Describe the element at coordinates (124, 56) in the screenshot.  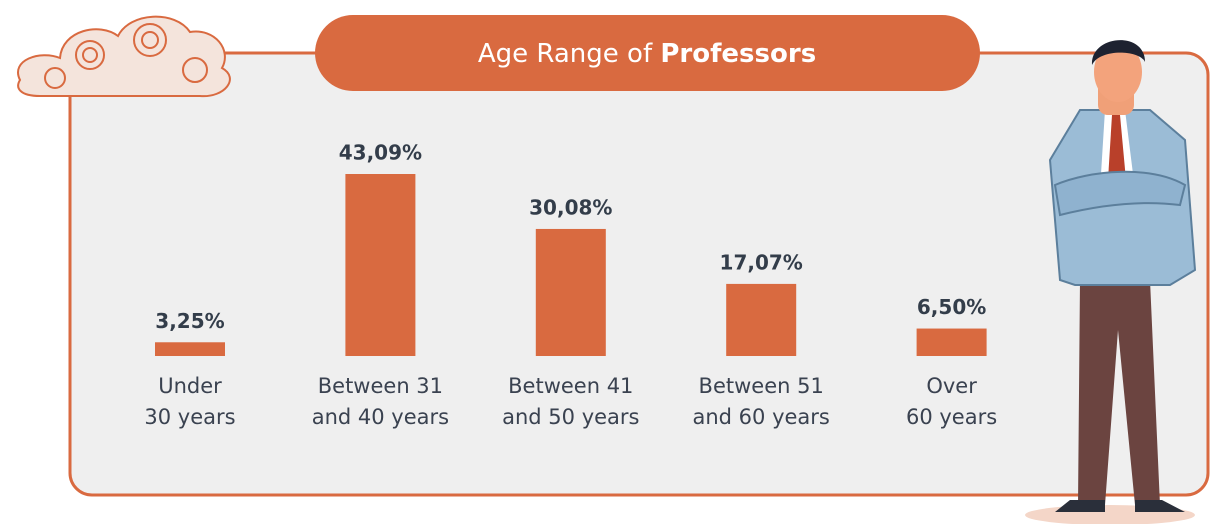
I see `cloud-decoration` at that location.